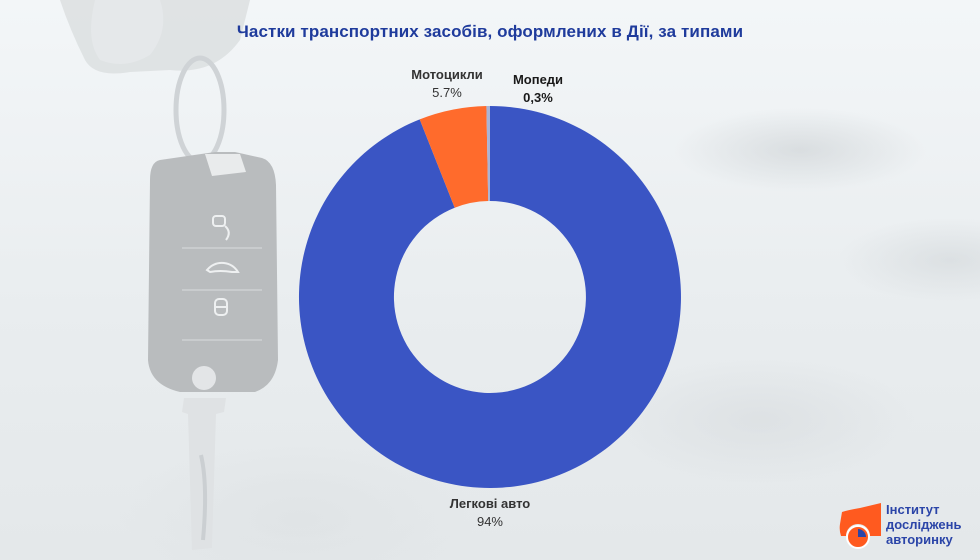  Describe the element at coordinates (860, 526) in the screenshot. I see `logo-truck-pie-icon` at that location.